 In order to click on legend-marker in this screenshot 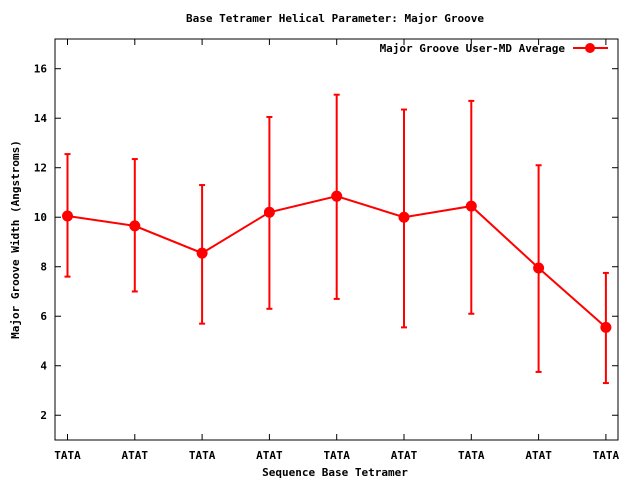, I will do `click(590, 48)`.